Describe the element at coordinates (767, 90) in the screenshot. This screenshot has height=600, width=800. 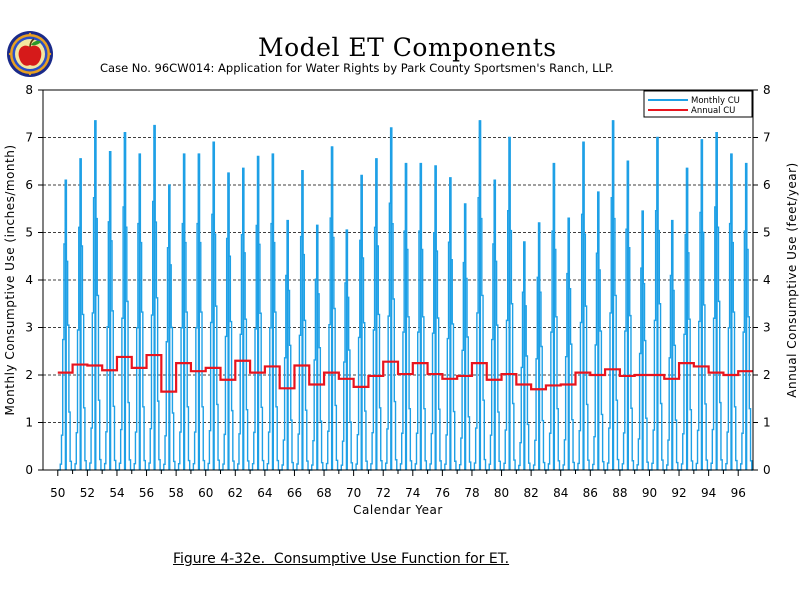
I see `y-tick-label-right: 8` at that location.